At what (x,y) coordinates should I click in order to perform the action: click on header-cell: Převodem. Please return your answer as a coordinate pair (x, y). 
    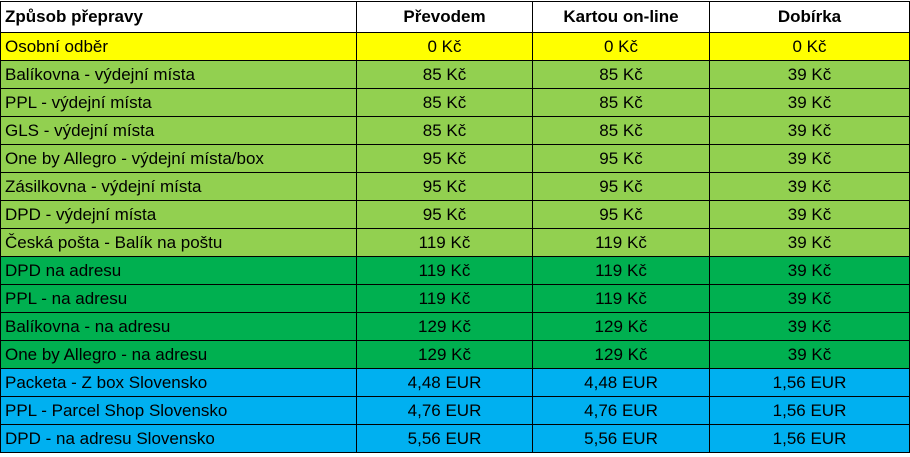
    Looking at the image, I should click on (444, 17).